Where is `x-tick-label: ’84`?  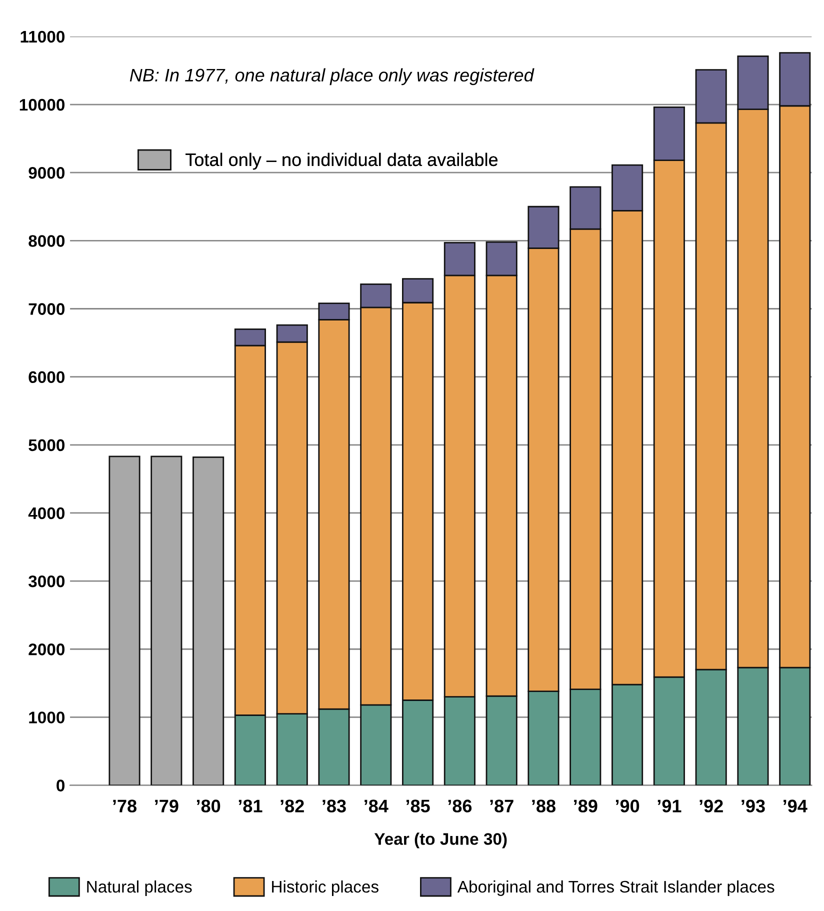 x-tick-label: ’84 is located at coordinates (376, 806).